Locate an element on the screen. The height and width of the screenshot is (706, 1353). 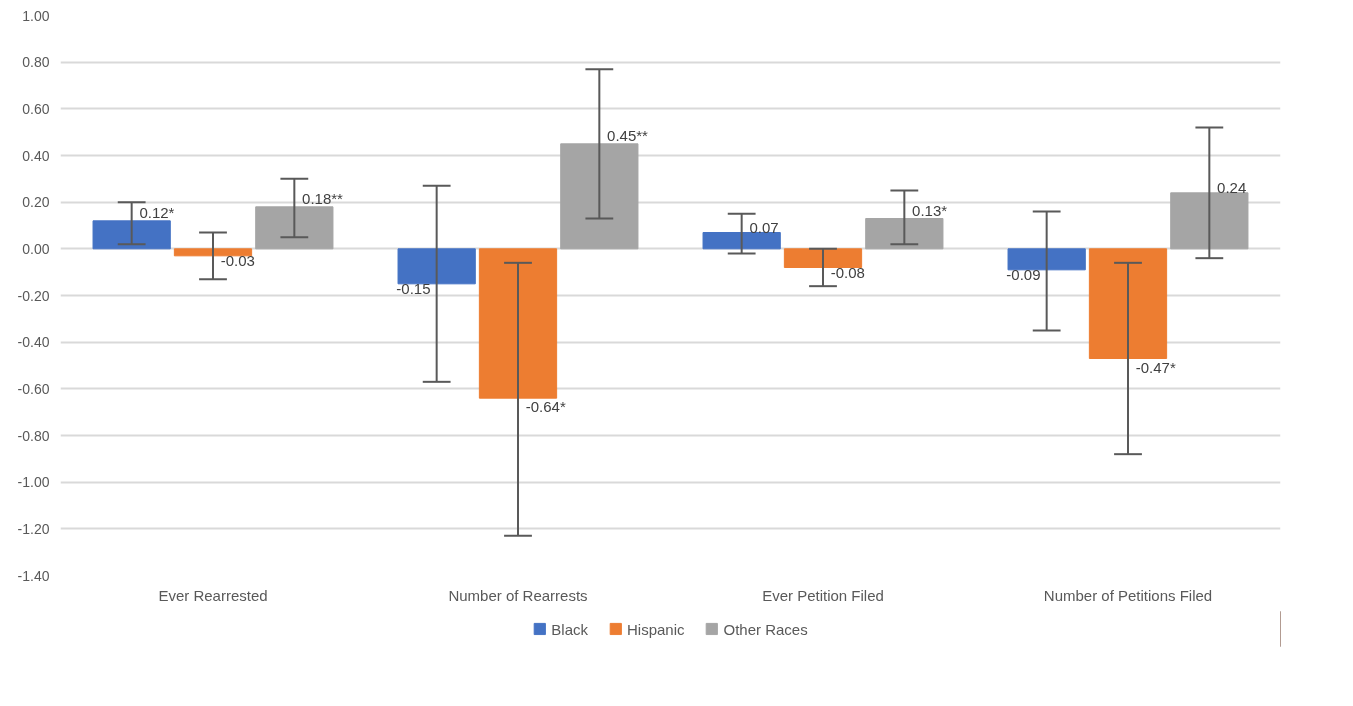
y-tick-label: -1.20 is located at coordinates (33, 528).